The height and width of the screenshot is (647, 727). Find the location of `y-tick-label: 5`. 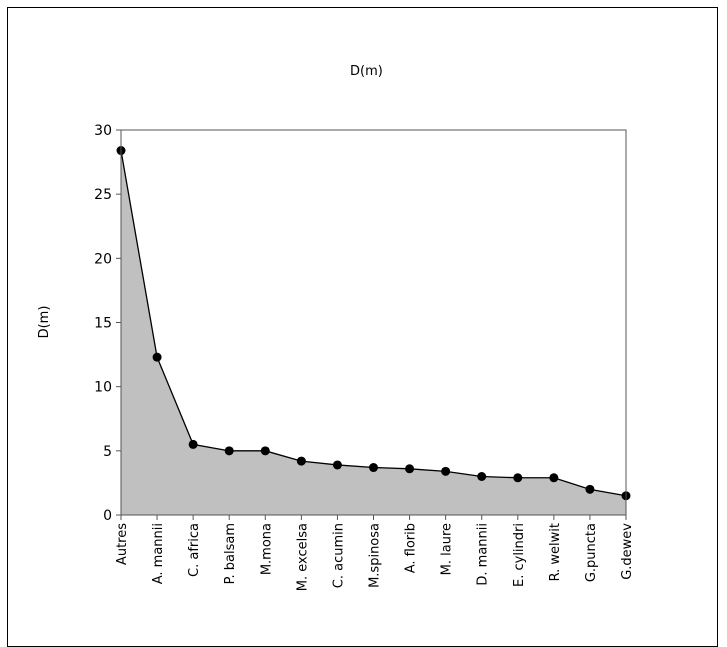

y-tick-label: 5 is located at coordinates (107, 452).